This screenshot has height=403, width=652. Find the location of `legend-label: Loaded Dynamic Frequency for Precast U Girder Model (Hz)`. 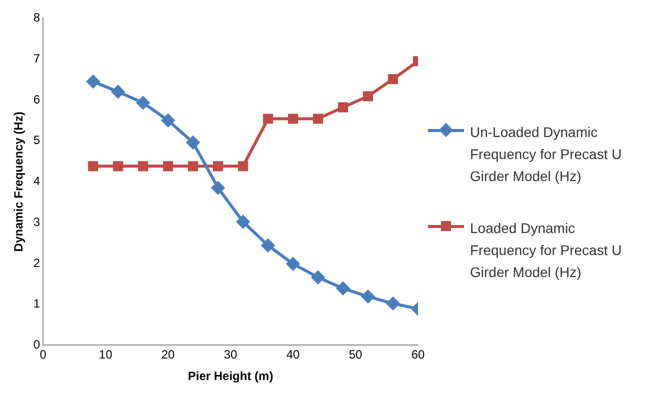

legend-label: Loaded Dynamic Frequency for Precast U Girder Model (Hz) is located at coordinates (546, 250).